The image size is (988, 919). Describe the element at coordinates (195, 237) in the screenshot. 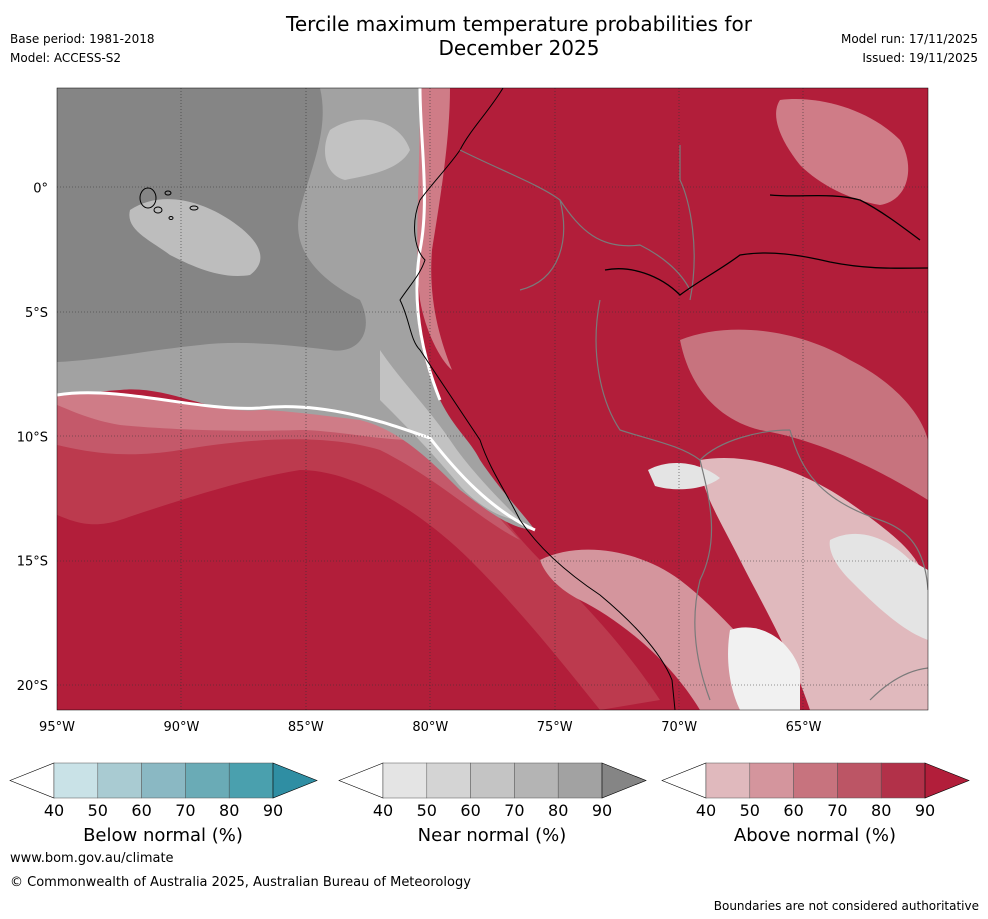

I see `field-near-50-islands` at that location.